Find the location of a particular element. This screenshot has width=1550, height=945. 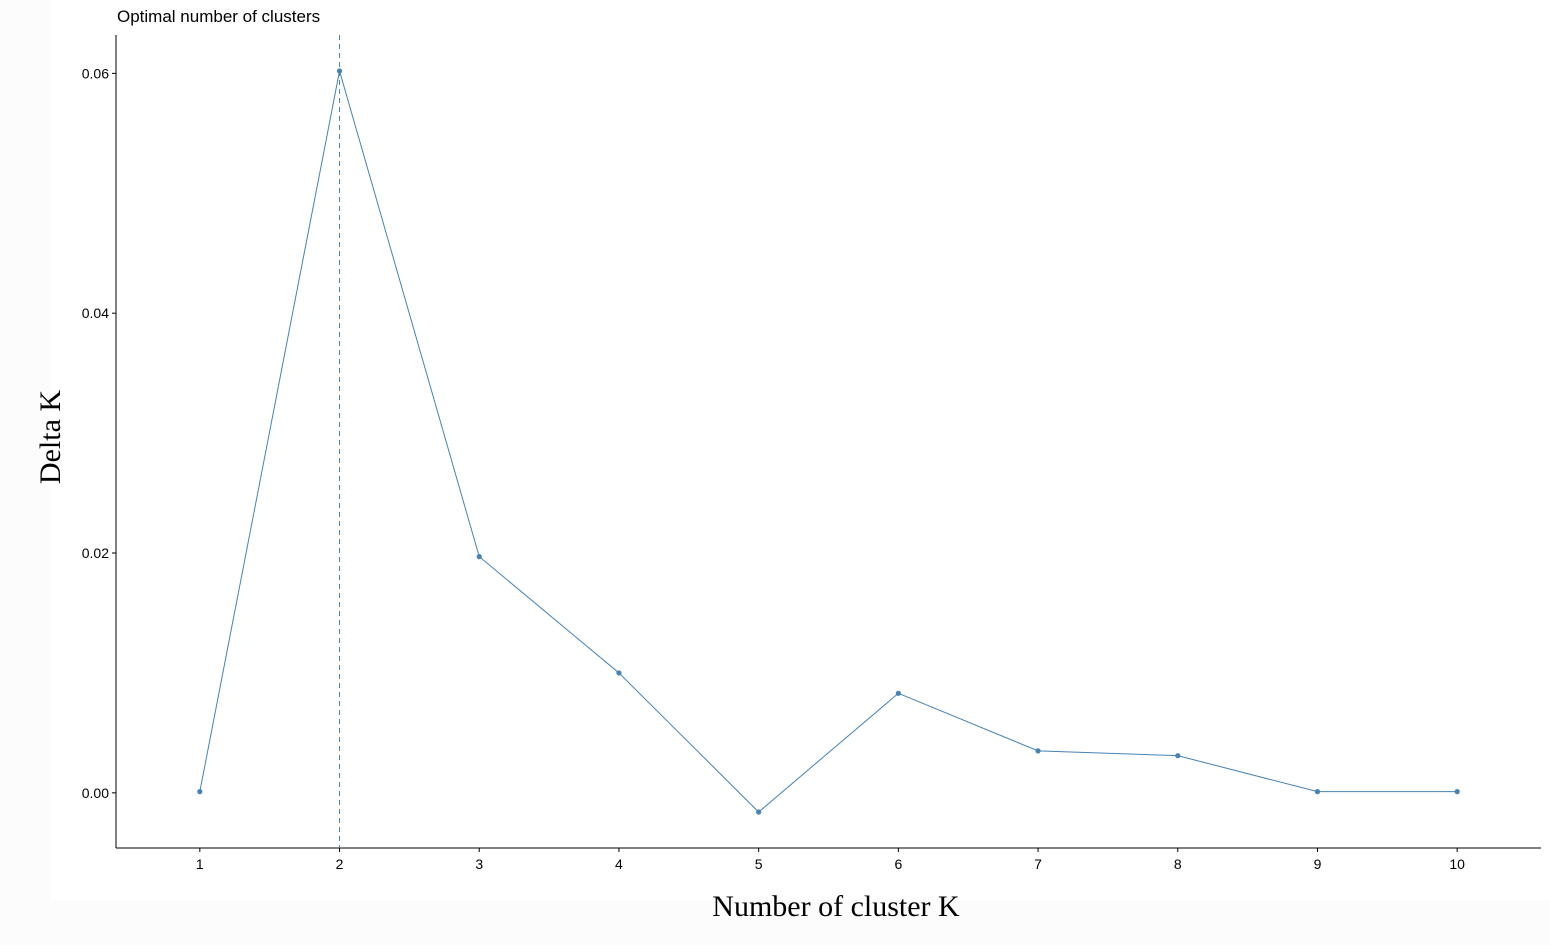

x-axis-label: Number of cluster K is located at coordinates (836, 906).